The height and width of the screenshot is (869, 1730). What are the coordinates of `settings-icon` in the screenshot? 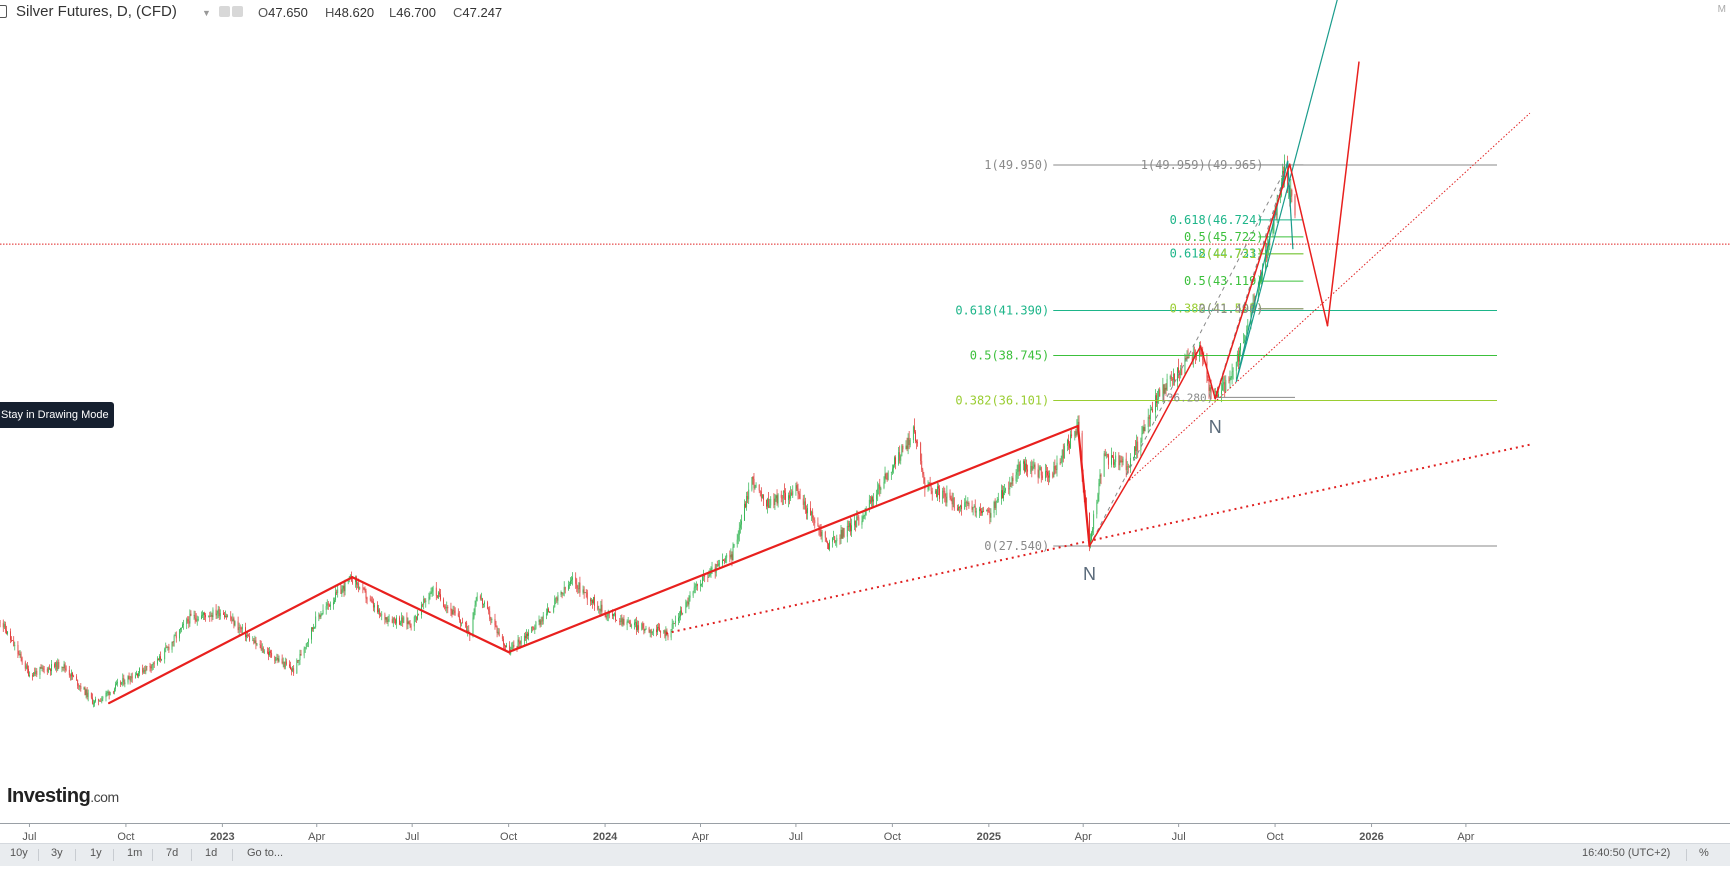 It's located at (237, 11).